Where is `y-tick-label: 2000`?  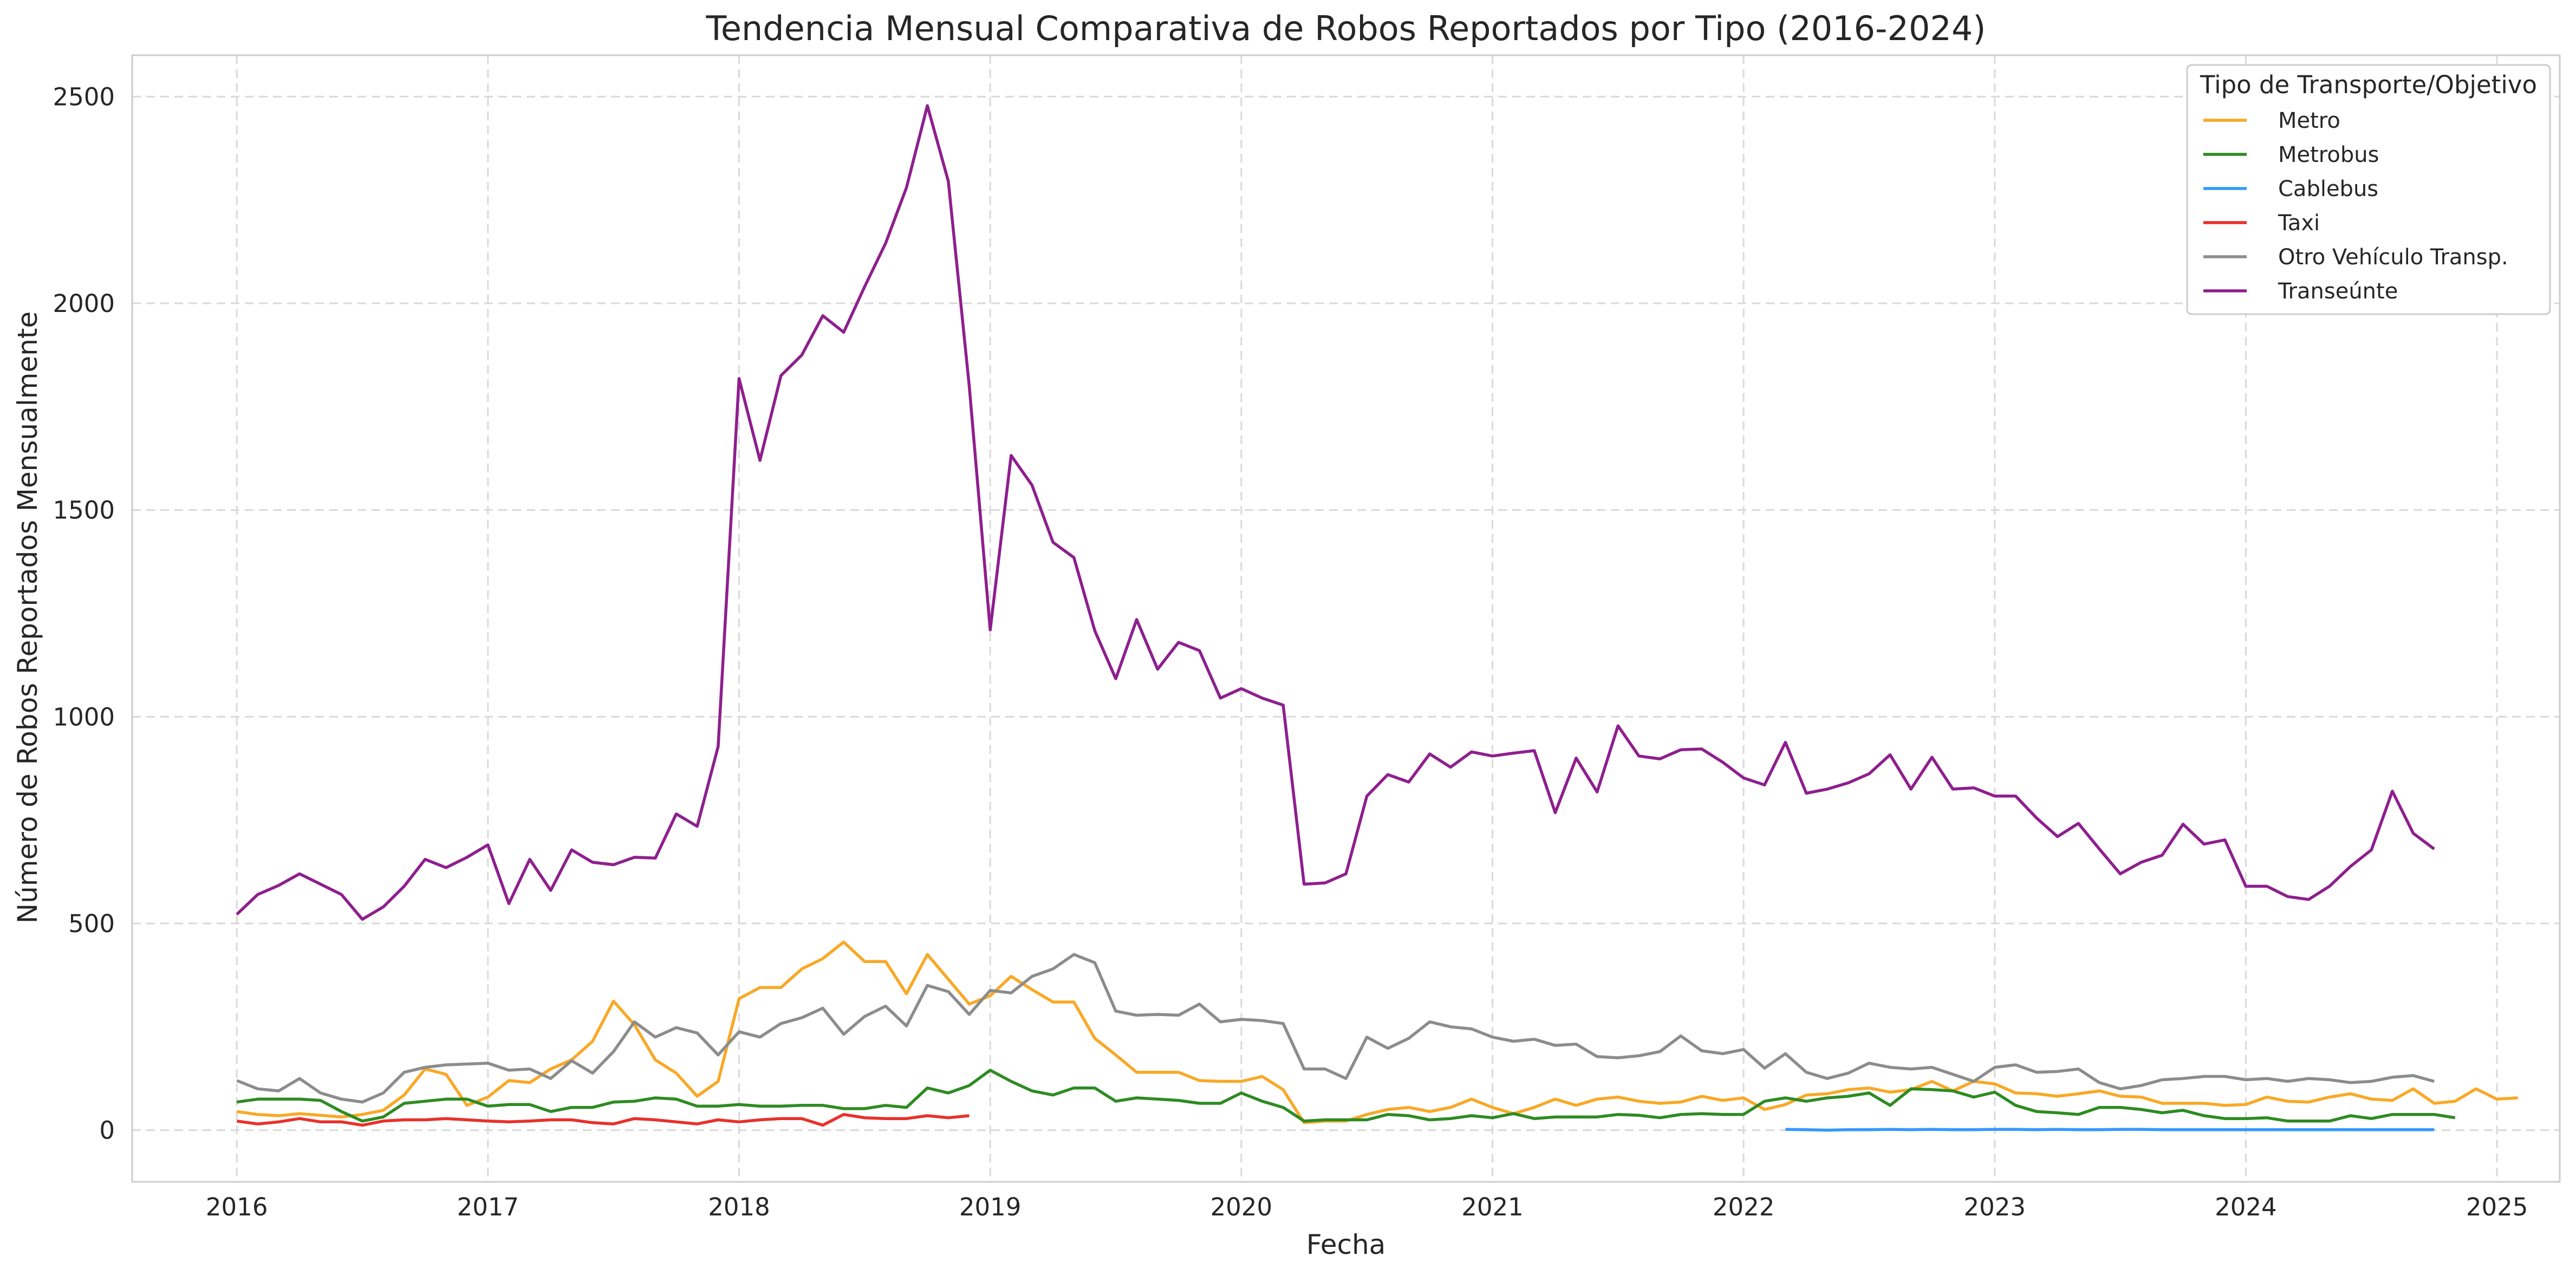
y-tick-label: 2000 is located at coordinates (84, 304).